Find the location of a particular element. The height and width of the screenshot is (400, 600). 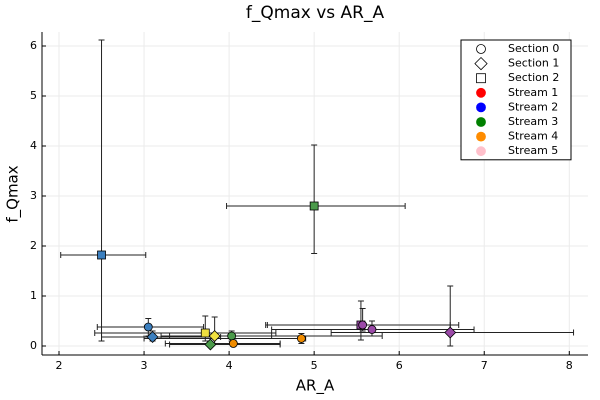

y-tick-label: 5 is located at coordinates (33, 95).